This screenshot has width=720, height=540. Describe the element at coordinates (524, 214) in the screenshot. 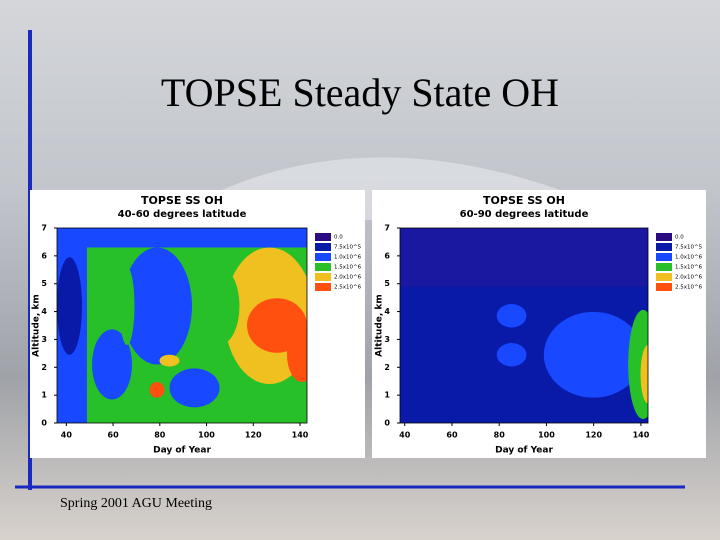

I see `chart-subtitle: 60-90 degrees latitude` at that location.